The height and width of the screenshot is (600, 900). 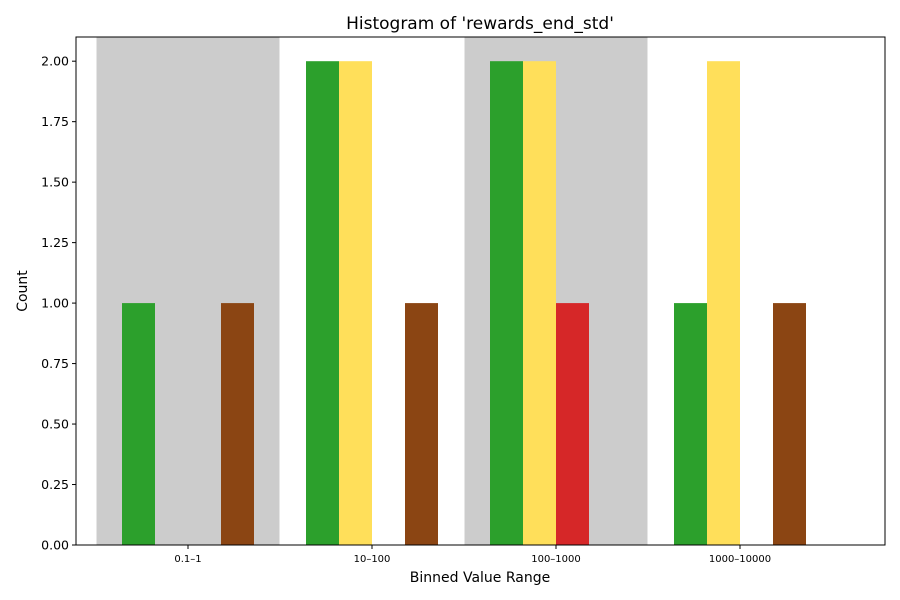 I want to click on y-axis-ticks: 0.00 0.25 0.50 0.75 1.00 1.25 1.50 1.75 2.00, so click(x=58, y=303).